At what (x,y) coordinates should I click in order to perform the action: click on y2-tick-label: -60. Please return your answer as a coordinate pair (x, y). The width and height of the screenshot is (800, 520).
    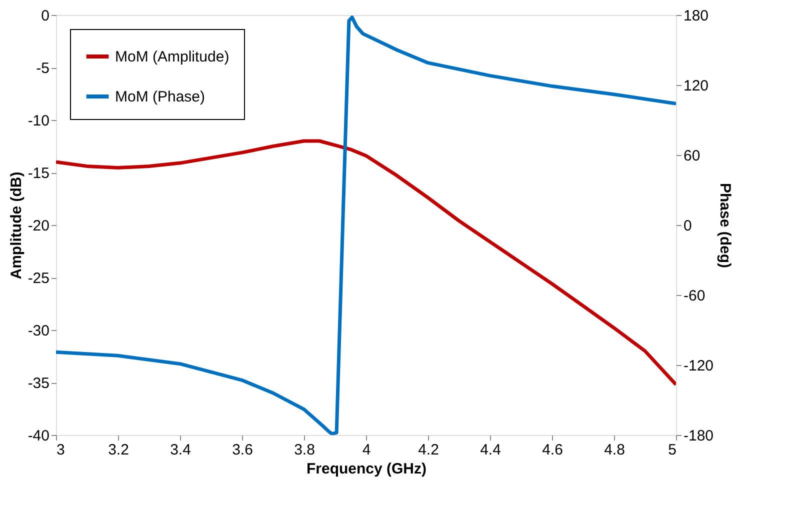
    Looking at the image, I should click on (695, 296).